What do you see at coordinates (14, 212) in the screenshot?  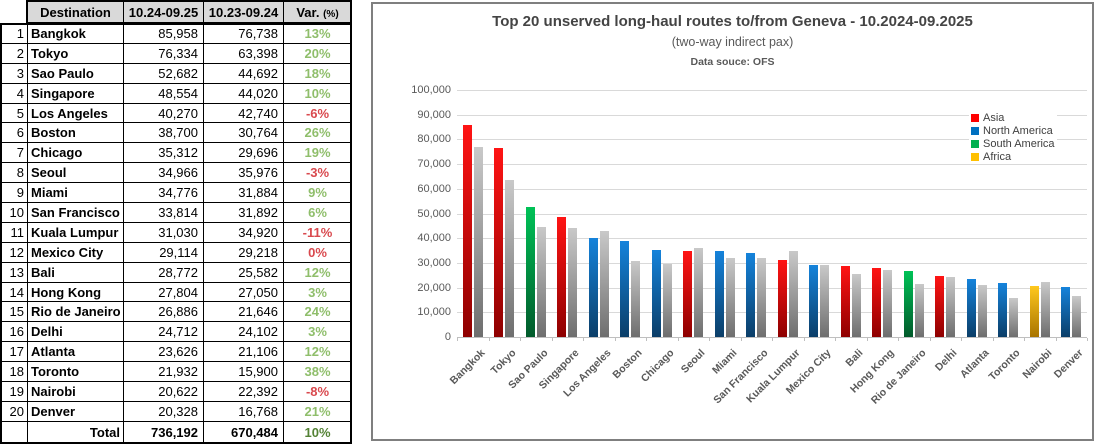 I see `rank-cell: 10` at bounding box center [14, 212].